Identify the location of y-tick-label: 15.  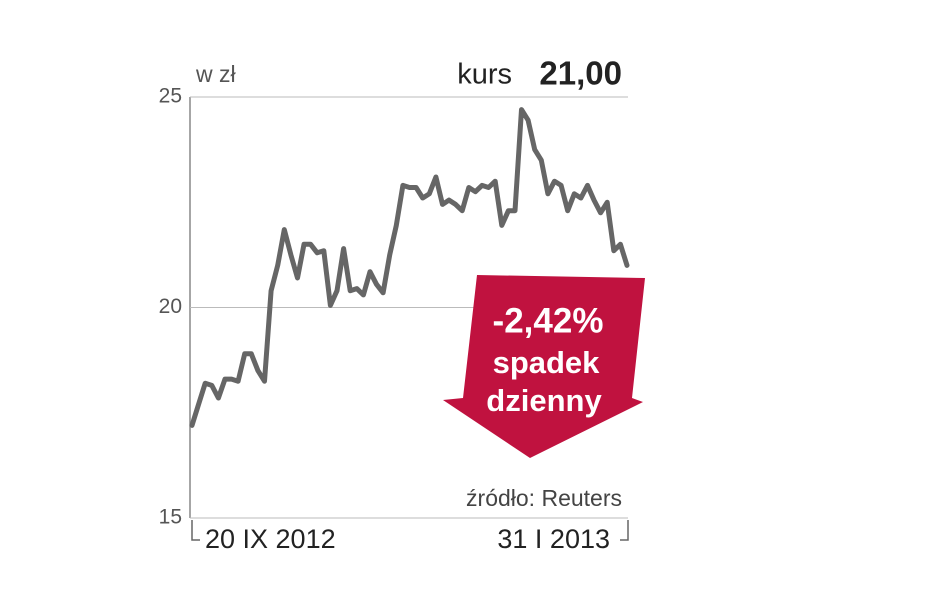
(170, 517).